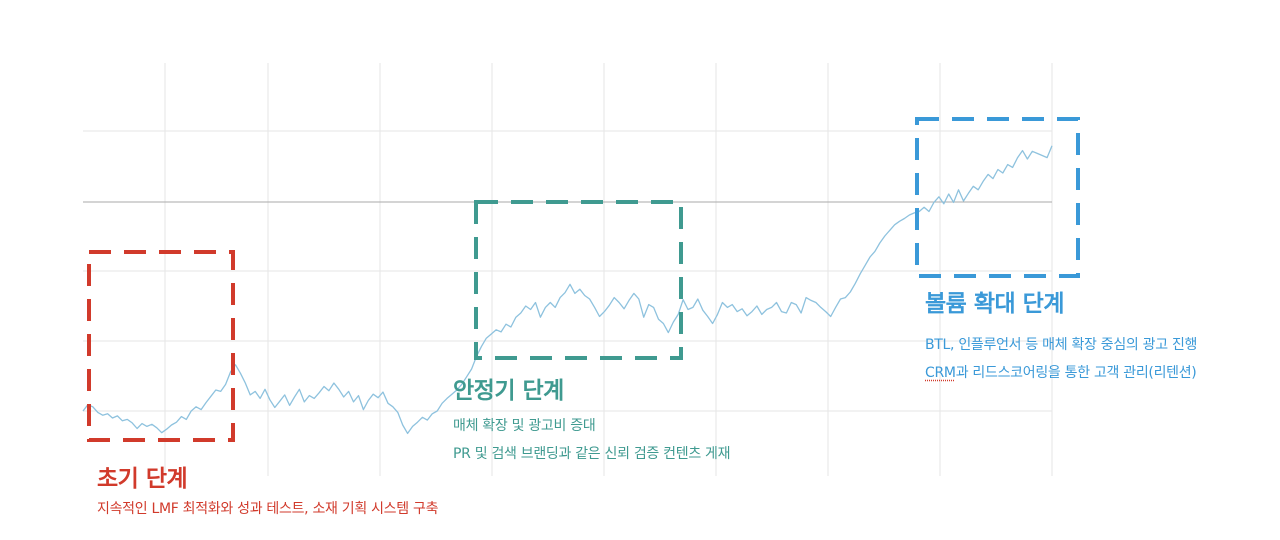 The image size is (1280, 540). What do you see at coordinates (1076, 373) in the screenshot?
I see `crm-rest: 과 리드스코어링을 통한 고객 관리(리텐션)` at bounding box center [1076, 373].